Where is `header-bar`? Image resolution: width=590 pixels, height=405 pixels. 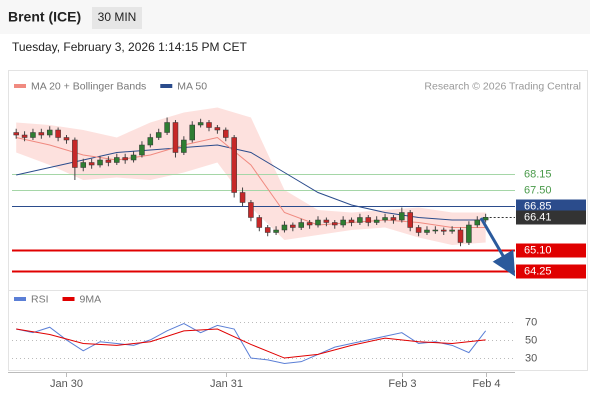 header-bar is located at coordinates (295, 17).